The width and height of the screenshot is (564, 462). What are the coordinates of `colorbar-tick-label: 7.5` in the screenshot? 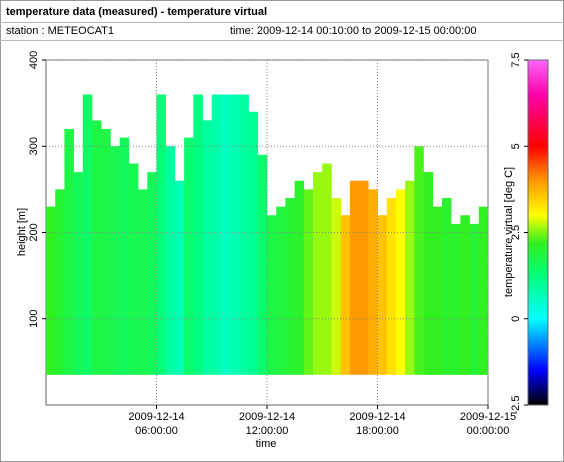 It's located at (516, 59).